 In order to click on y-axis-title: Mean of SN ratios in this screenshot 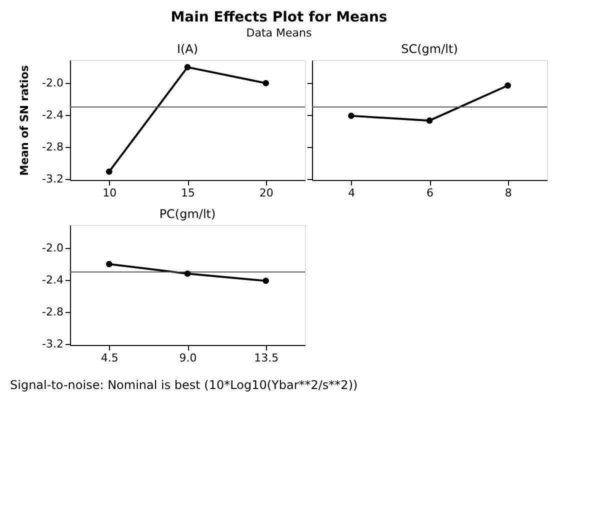, I will do `click(25, 120)`.